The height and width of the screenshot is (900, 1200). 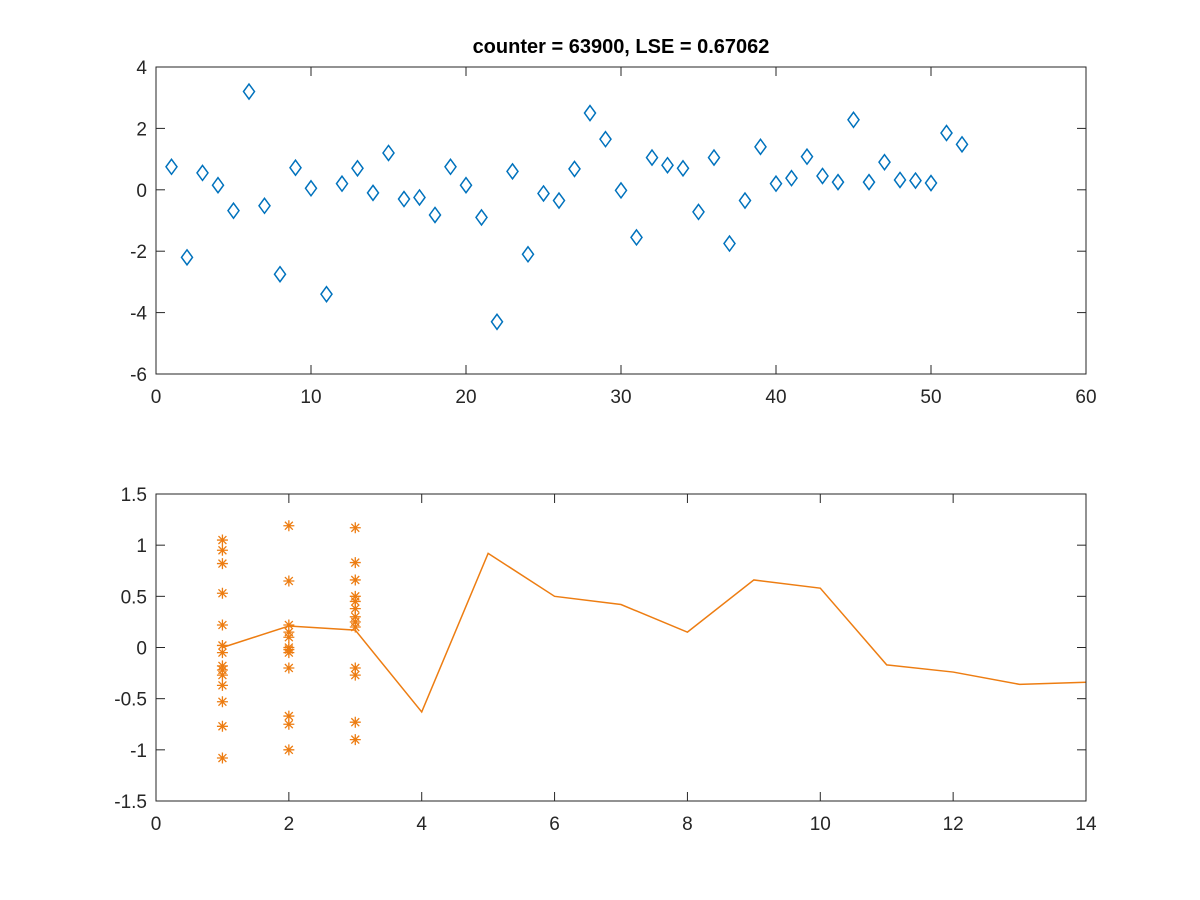 What do you see at coordinates (138, 314) in the screenshot?
I see `top-y-tick-label: -4` at bounding box center [138, 314].